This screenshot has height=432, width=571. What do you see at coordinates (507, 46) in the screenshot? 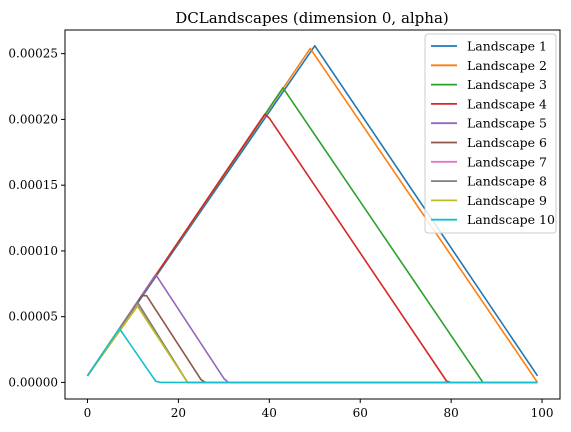
I see `legend-label: Landscape 1` at bounding box center [507, 46].